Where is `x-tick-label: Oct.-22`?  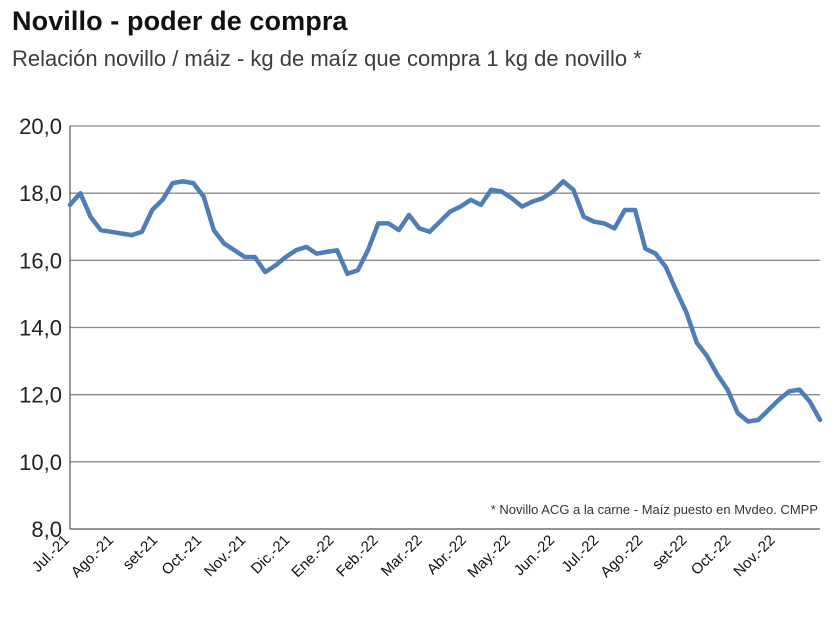 x-tick-label: Oct.-22 is located at coordinates (711, 555).